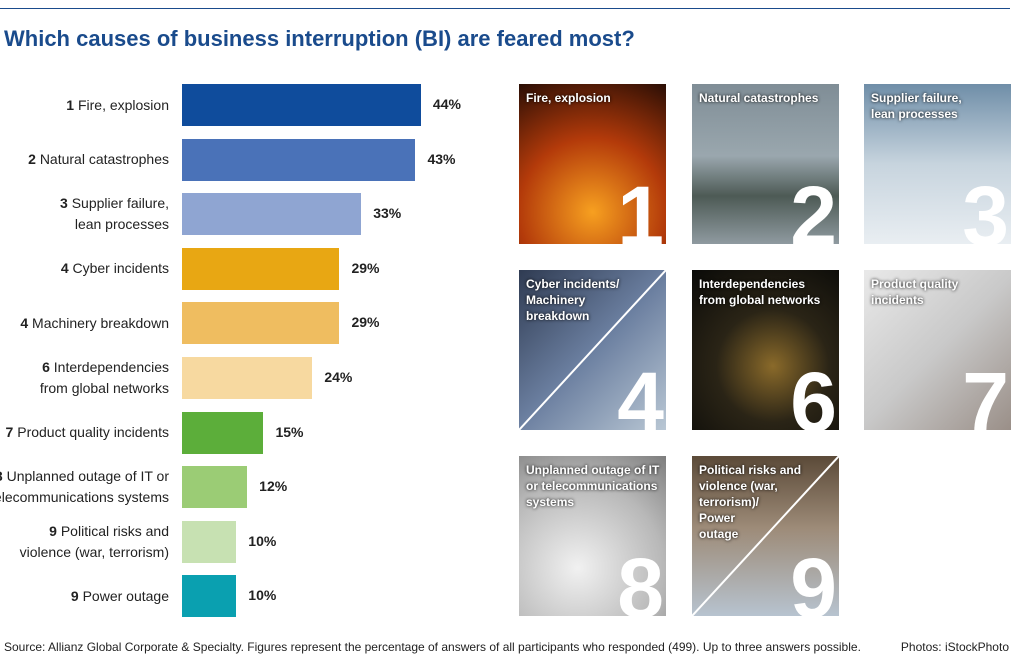  I want to click on tile-number: 2, so click(813, 206).